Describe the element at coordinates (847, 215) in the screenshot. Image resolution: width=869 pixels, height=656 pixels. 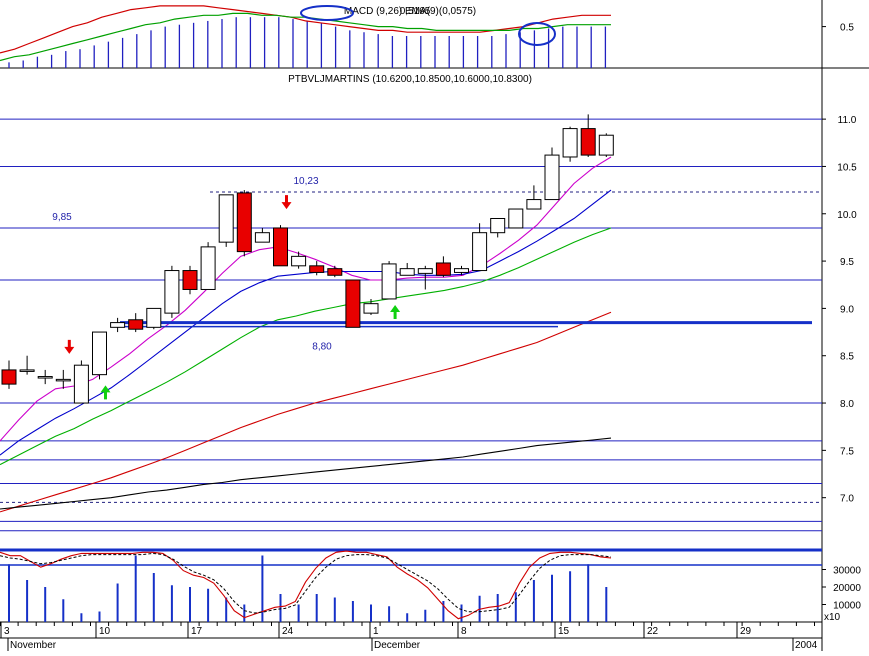
I see `price-y-tick-label: 10.0` at that location.